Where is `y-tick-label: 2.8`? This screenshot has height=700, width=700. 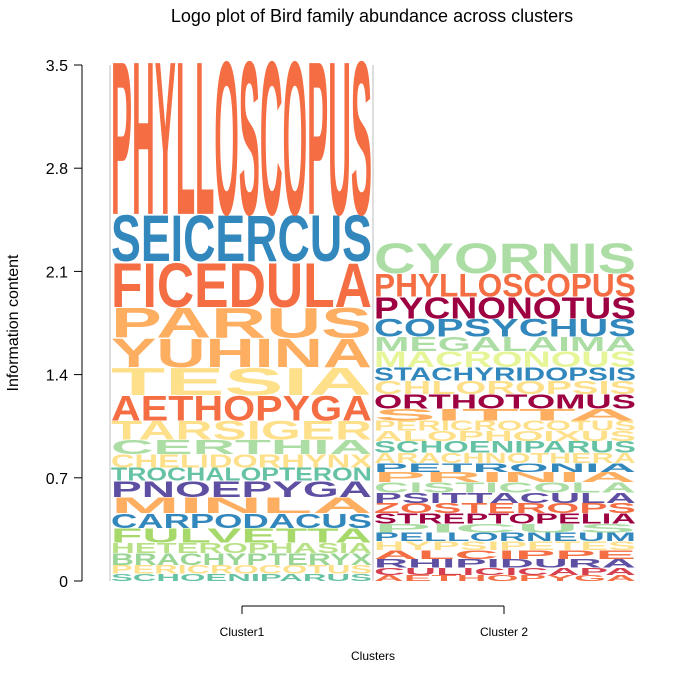 y-tick-label: 2.8 is located at coordinates (57, 169).